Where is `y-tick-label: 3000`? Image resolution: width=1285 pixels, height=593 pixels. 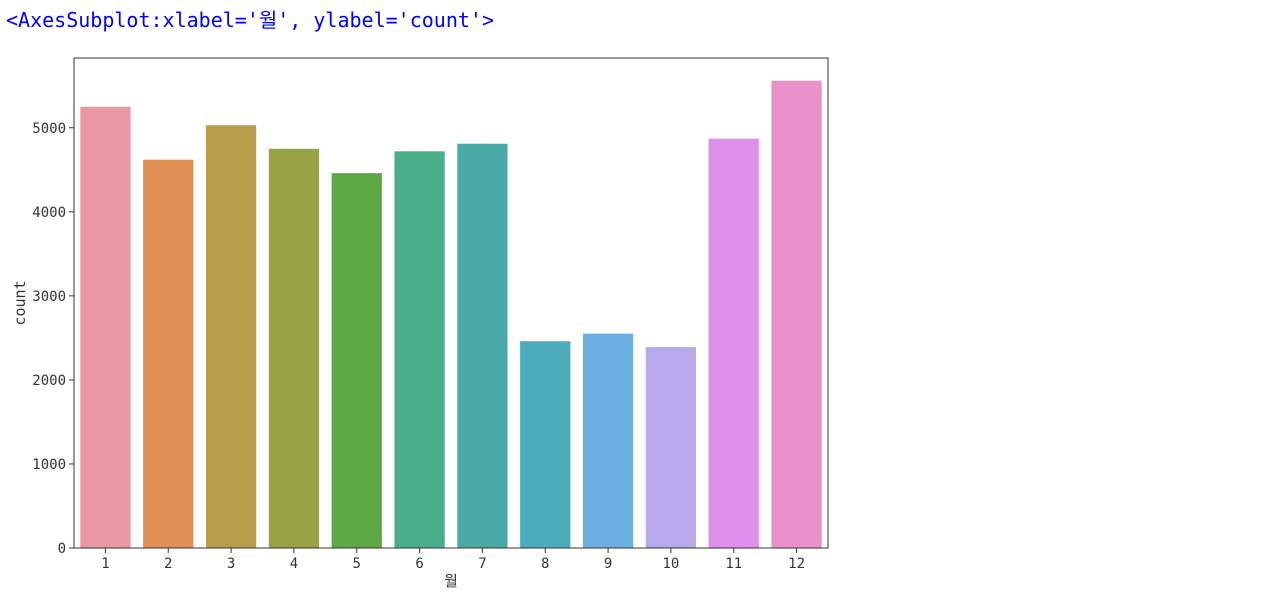
y-tick-label: 3000 is located at coordinates (49, 297).